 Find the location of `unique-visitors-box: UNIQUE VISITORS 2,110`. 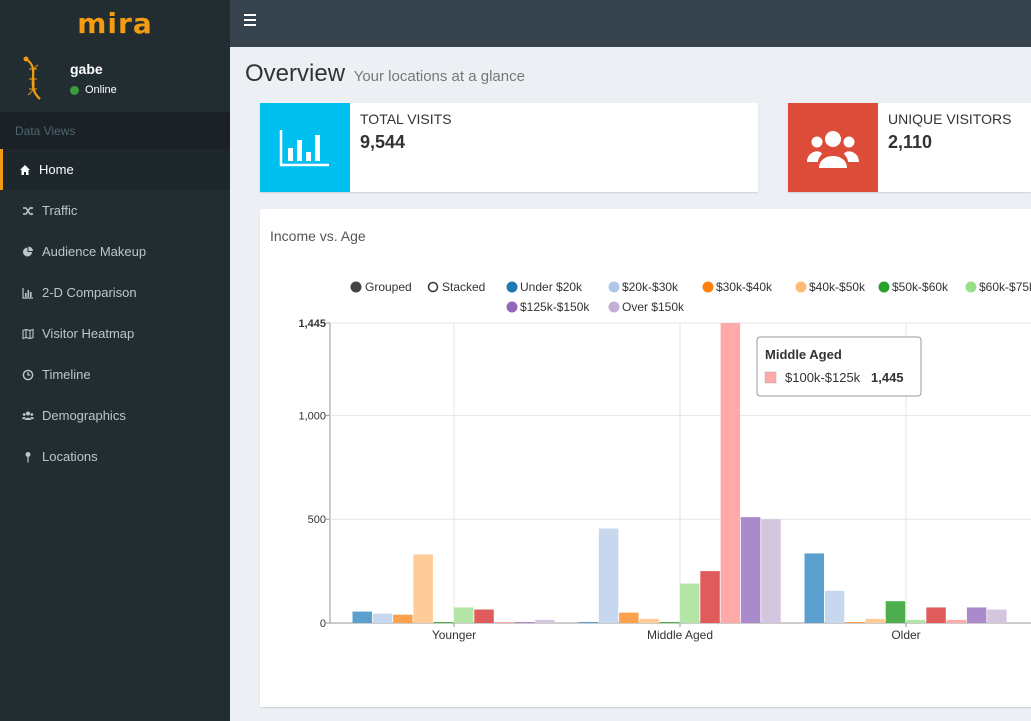

unique-visitors-box: UNIQUE VISITORS 2,110 is located at coordinates (909, 147).